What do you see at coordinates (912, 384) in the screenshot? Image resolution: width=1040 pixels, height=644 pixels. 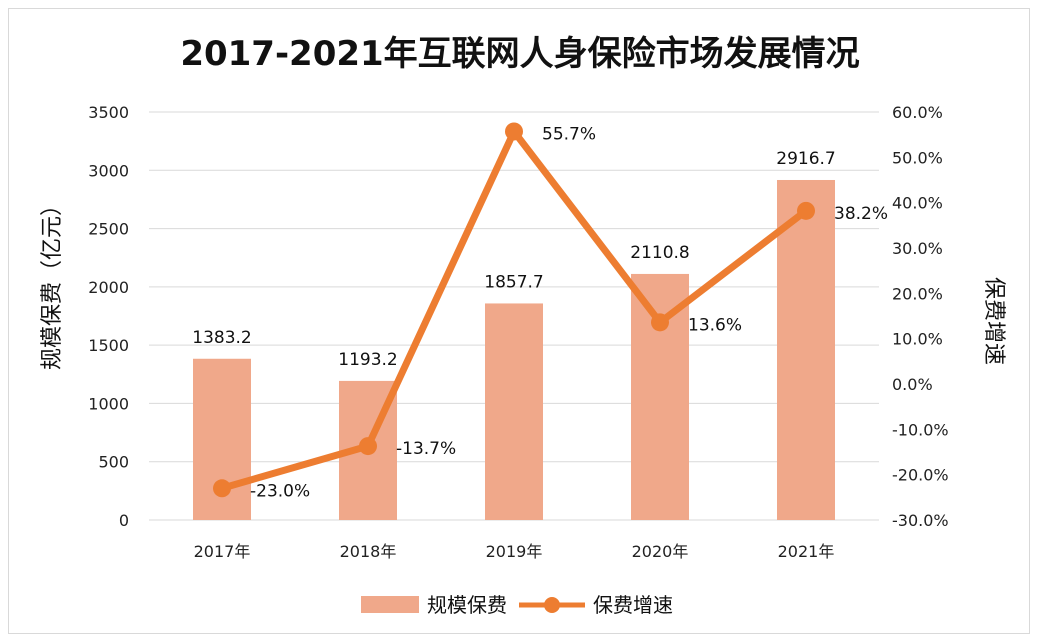 I see `right-tick-label: 0.0%` at bounding box center [912, 384].